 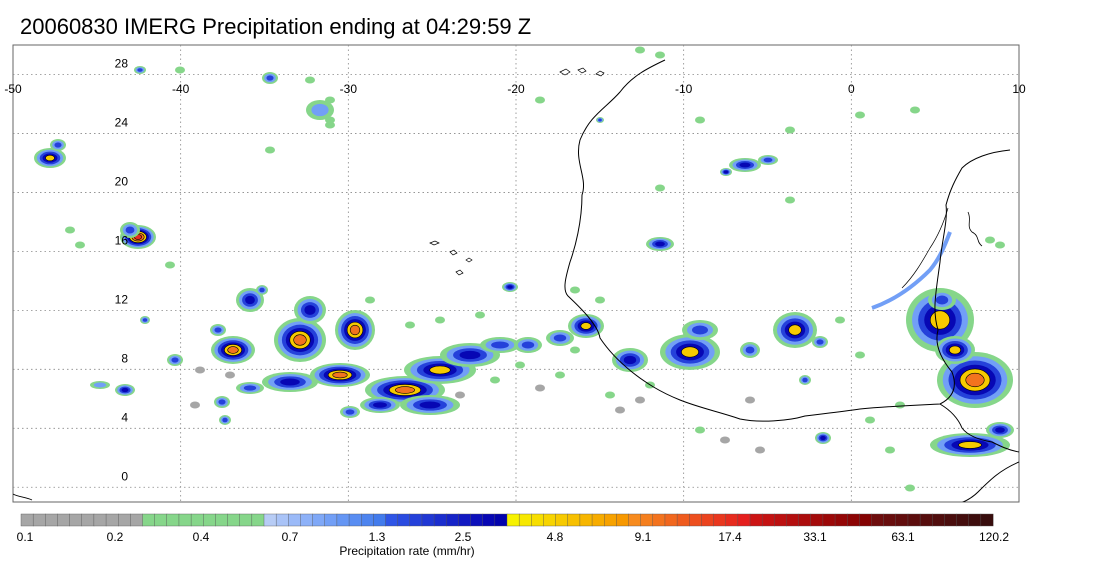 What do you see at coordinates (463, 537) in the screenshot?
I see `colorbar-tick-label: 2.5` at bounding box center [463, 537].